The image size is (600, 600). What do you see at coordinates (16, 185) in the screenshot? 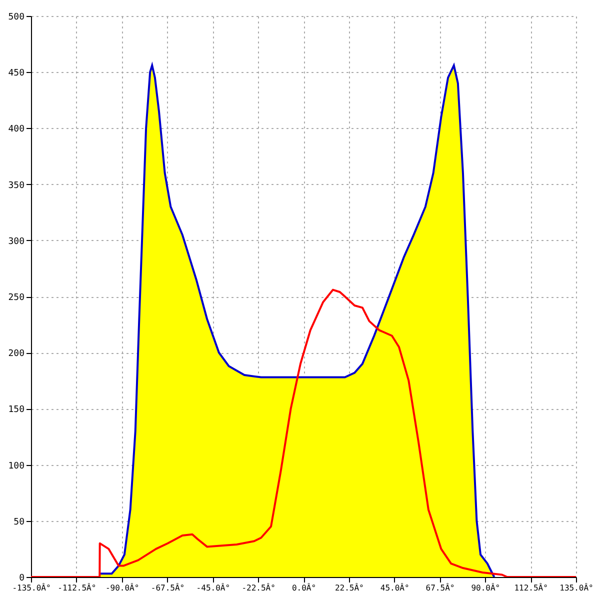
I see `y-tick-label: 350` at bounding box center [16, 185].